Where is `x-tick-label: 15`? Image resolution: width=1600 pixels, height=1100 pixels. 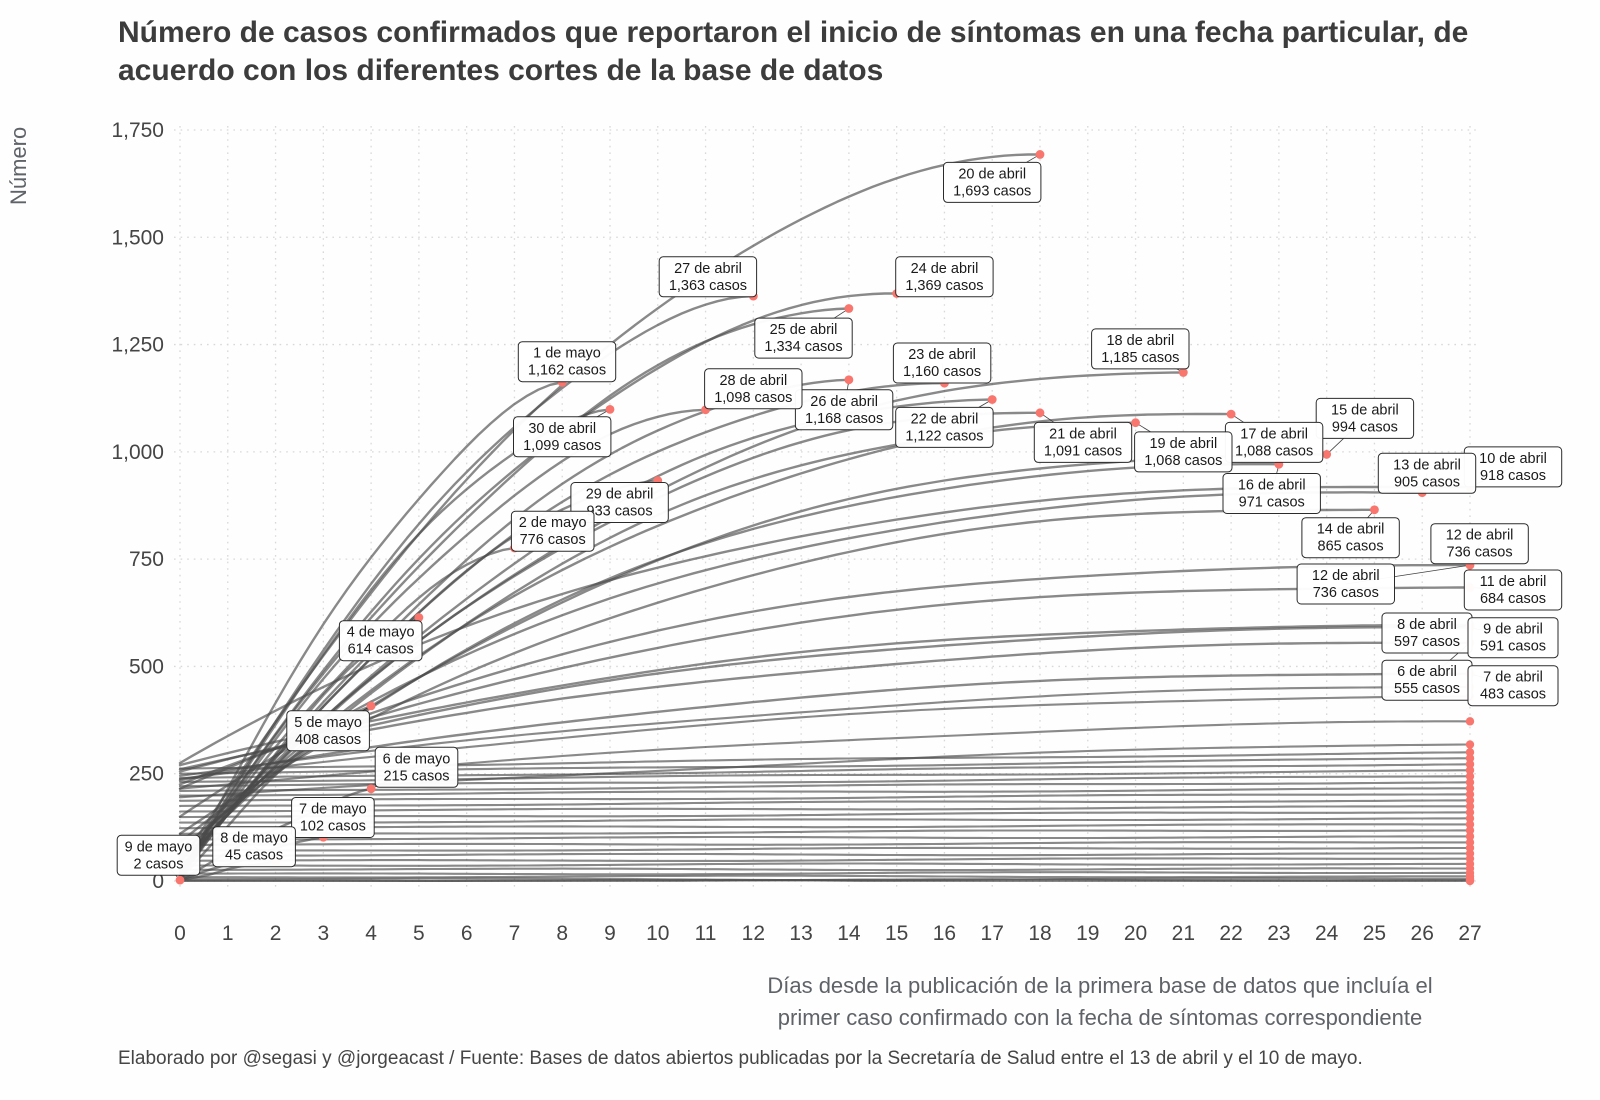
x-tick-label: 15 is located at coordinates (896, 933).